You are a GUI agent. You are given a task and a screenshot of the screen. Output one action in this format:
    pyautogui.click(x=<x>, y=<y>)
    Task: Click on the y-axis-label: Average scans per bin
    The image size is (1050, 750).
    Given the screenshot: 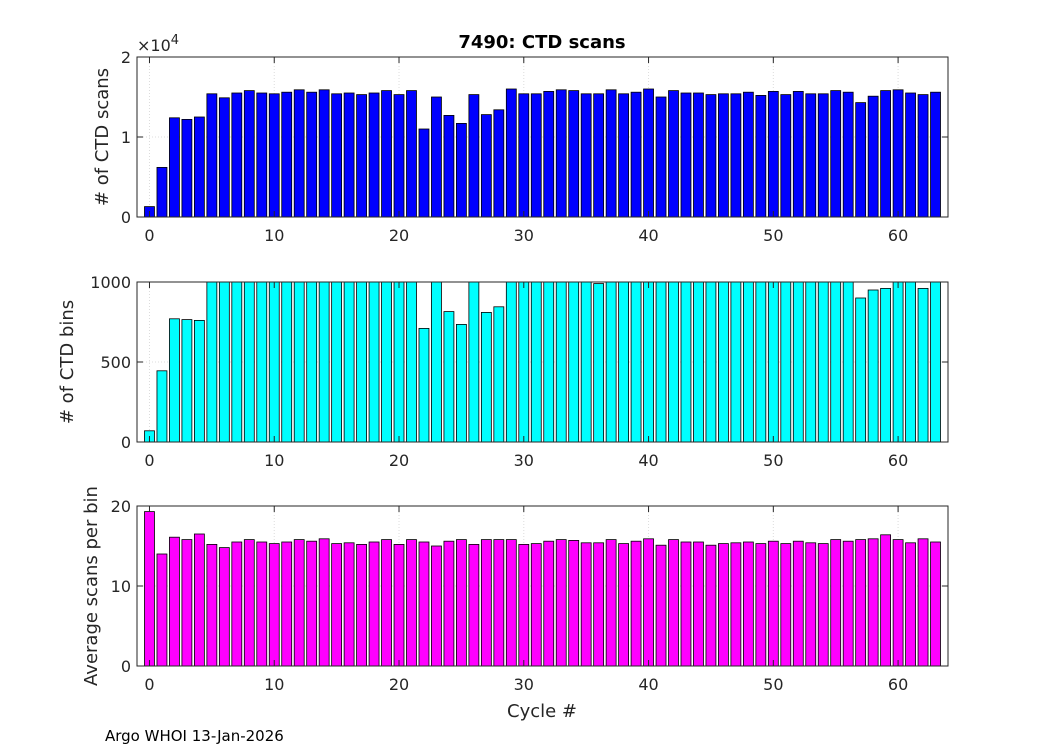 What is the action you would take?
    pyautogui.click(x=91, y=586)
    